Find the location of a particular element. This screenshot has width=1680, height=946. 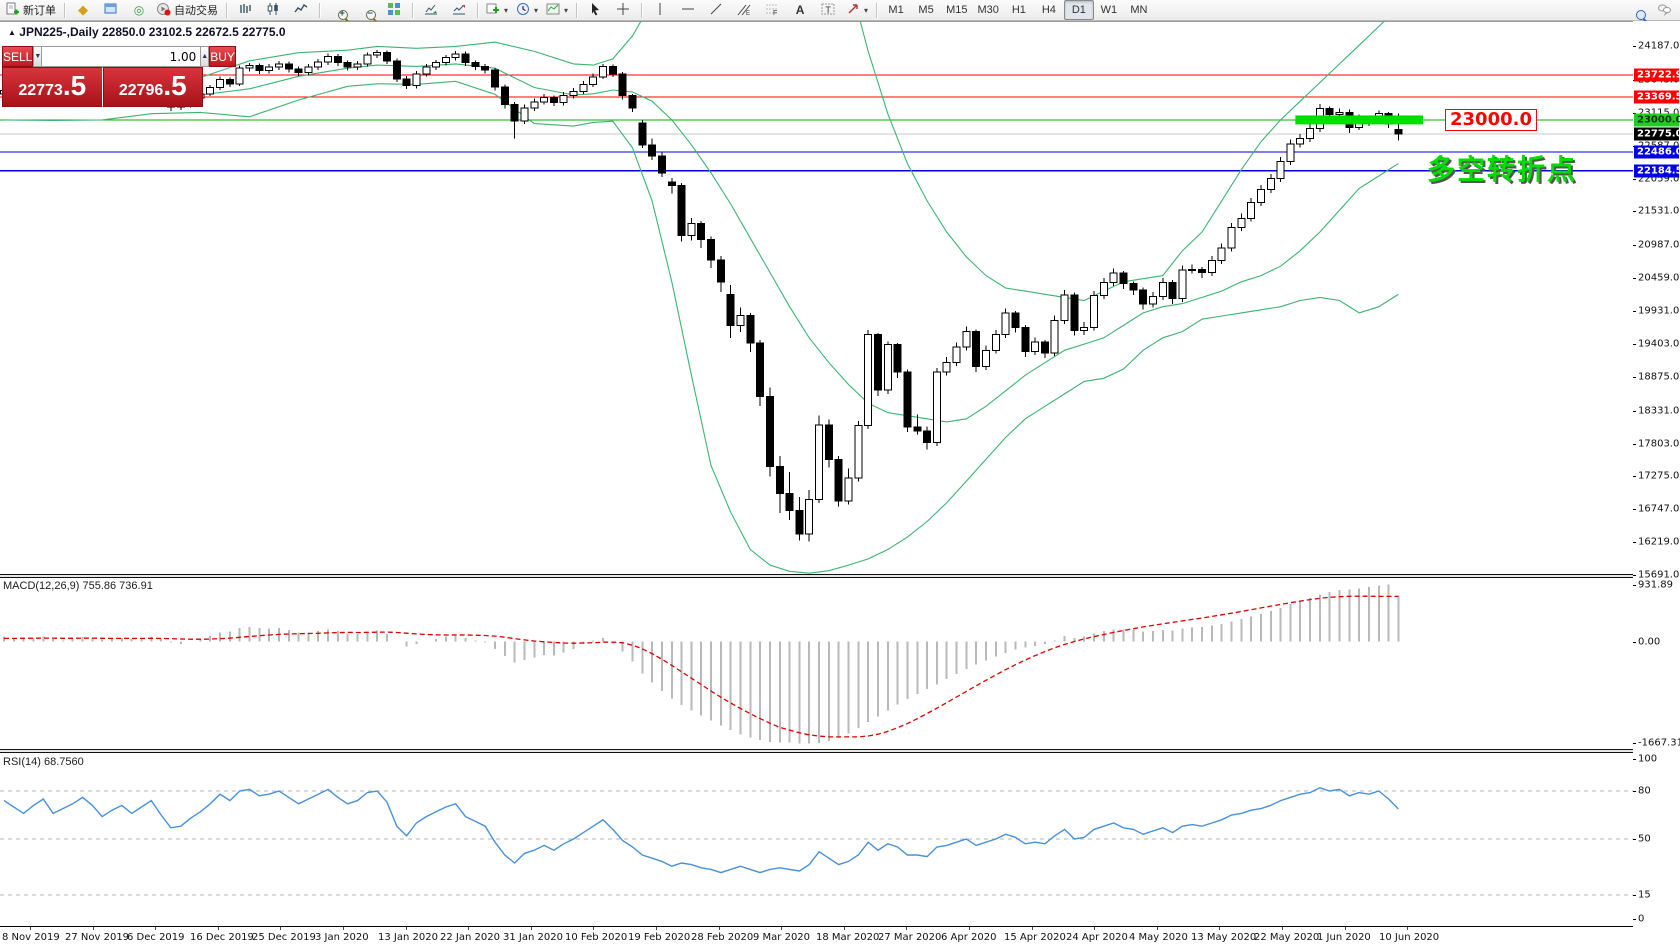

auto-scroll-button is located at coordinates (431, 10).